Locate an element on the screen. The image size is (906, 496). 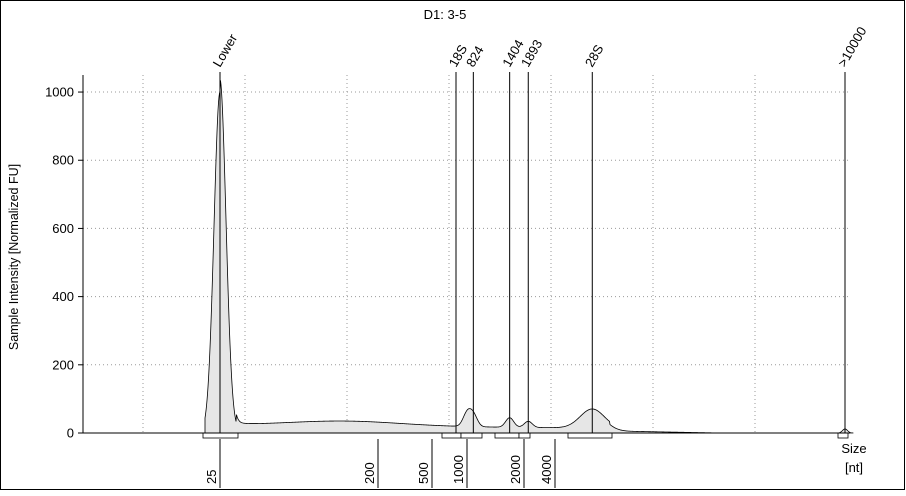
y-axis-label: Sample Intensity [Normalized FU] is located at coordinates (14, 257).